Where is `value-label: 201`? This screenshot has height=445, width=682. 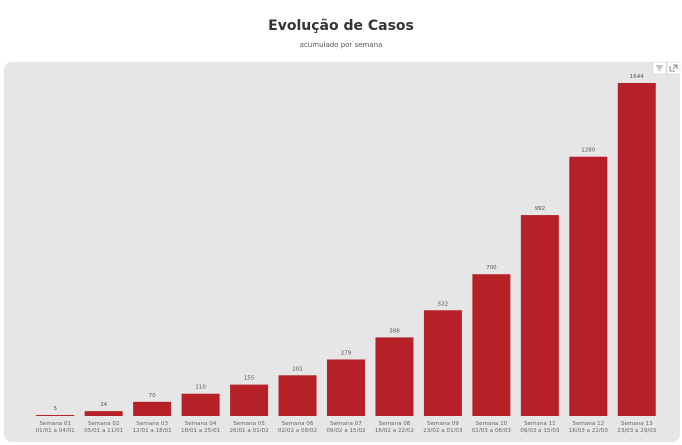 value-label: 201 is located at coordinates (297, 369).